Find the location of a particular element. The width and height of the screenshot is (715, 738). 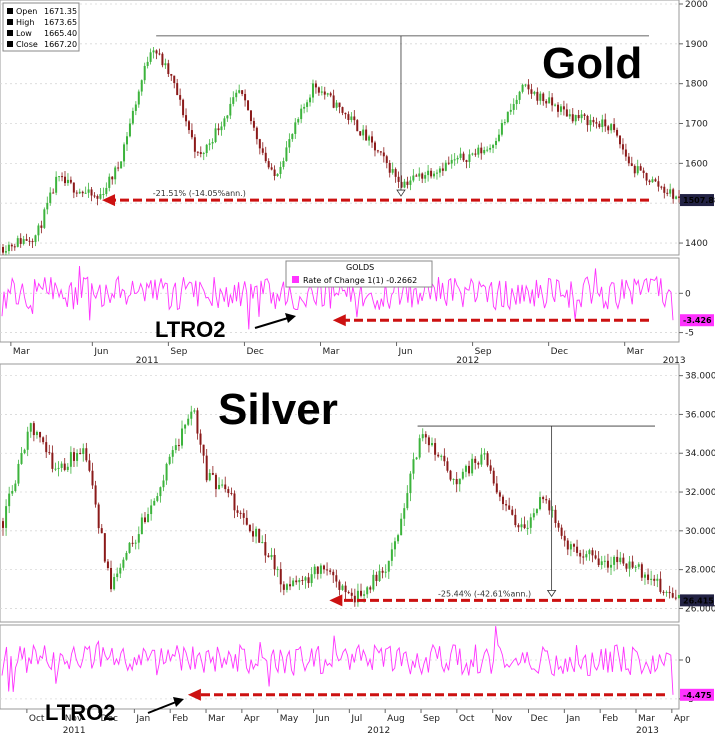

ohlc-legend-value: 1665.40 is located at coordinates (60, 33).